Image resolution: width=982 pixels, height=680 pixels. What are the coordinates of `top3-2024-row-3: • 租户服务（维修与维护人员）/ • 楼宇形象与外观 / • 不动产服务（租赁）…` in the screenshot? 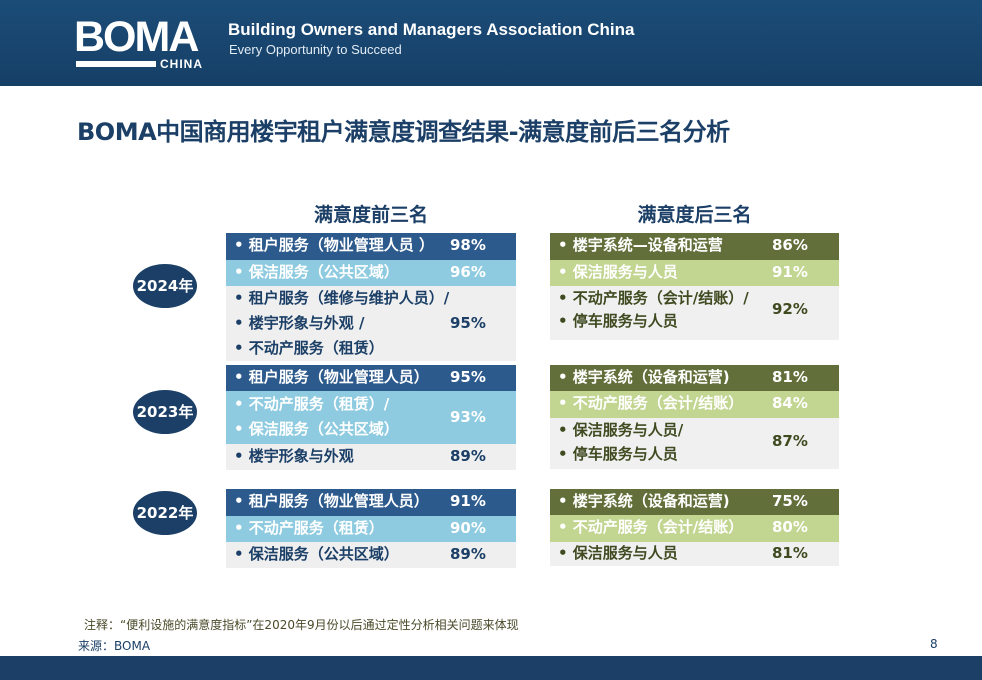 It's located at (371, 323).